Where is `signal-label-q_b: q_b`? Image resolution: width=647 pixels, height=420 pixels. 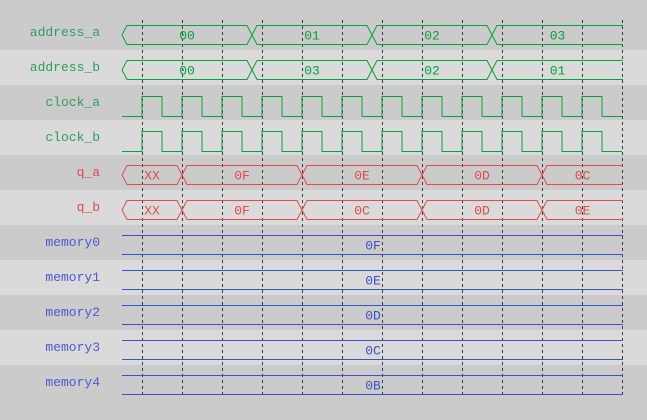
signal-label-q_b: q_b is located at coordinates (88, 207).